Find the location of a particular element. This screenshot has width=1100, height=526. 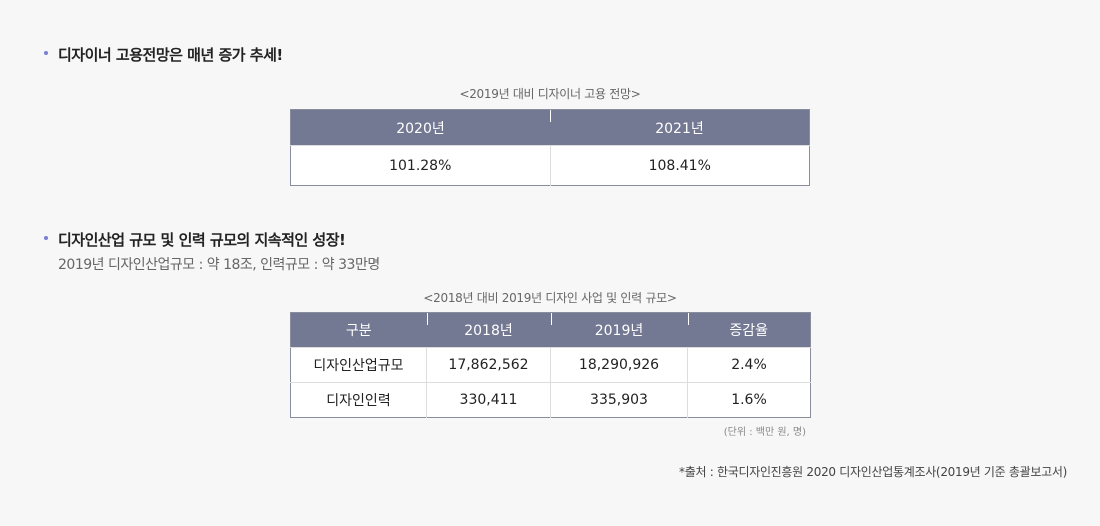

value-2020: 101.28% is located at coordinates (420, 165).